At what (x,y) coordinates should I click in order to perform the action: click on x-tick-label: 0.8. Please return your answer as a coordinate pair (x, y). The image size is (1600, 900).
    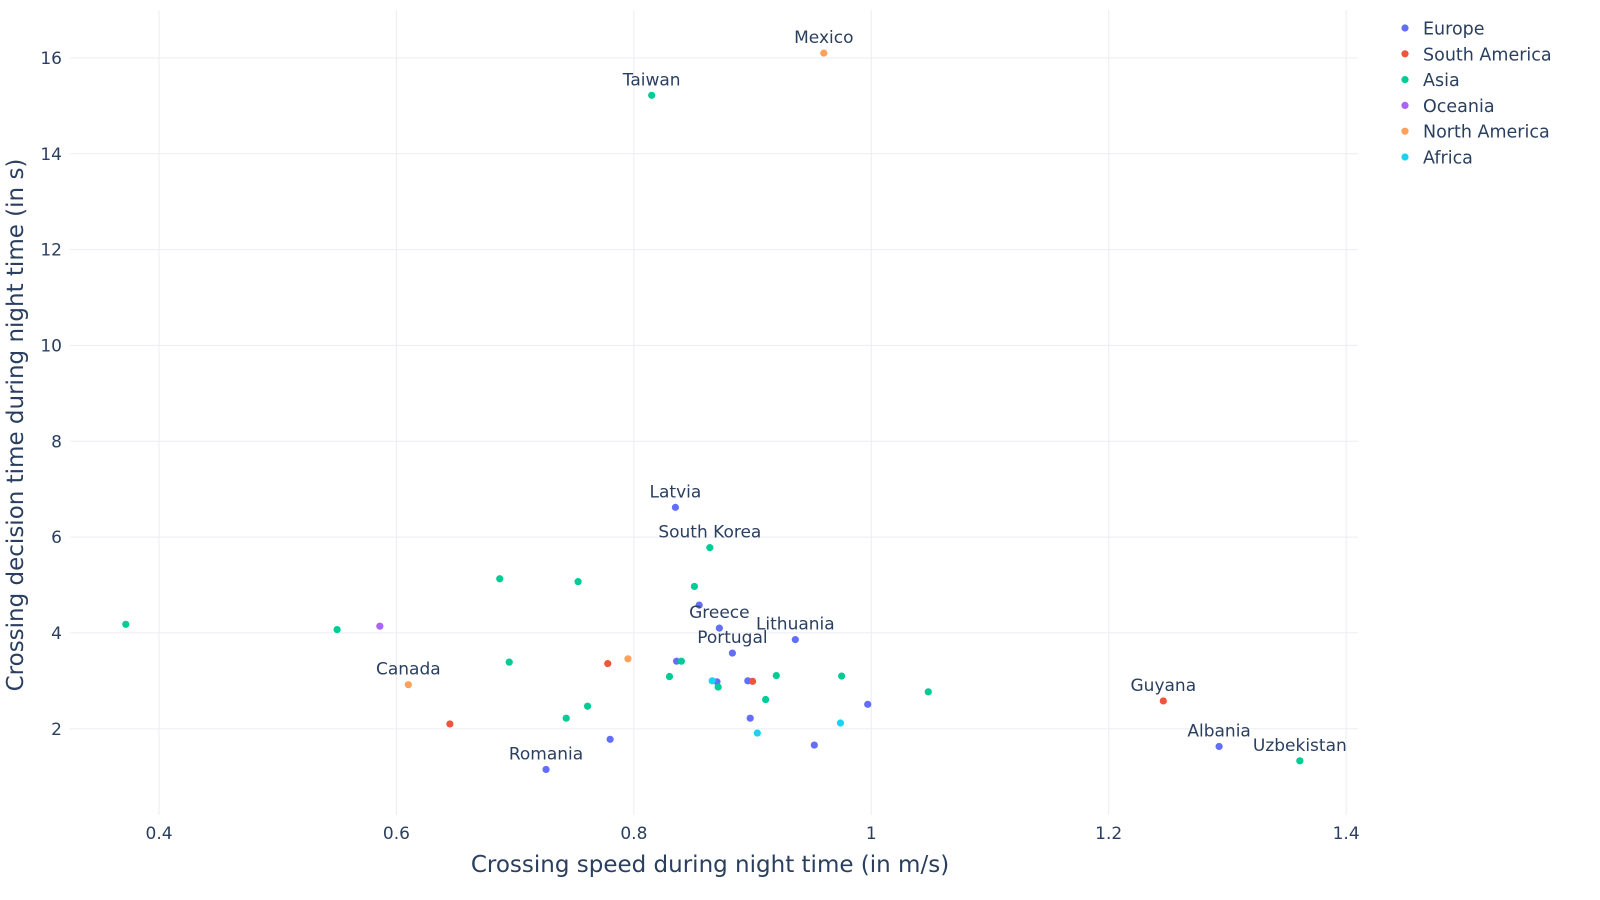
    Looking at the image, I should click on (633, 834).